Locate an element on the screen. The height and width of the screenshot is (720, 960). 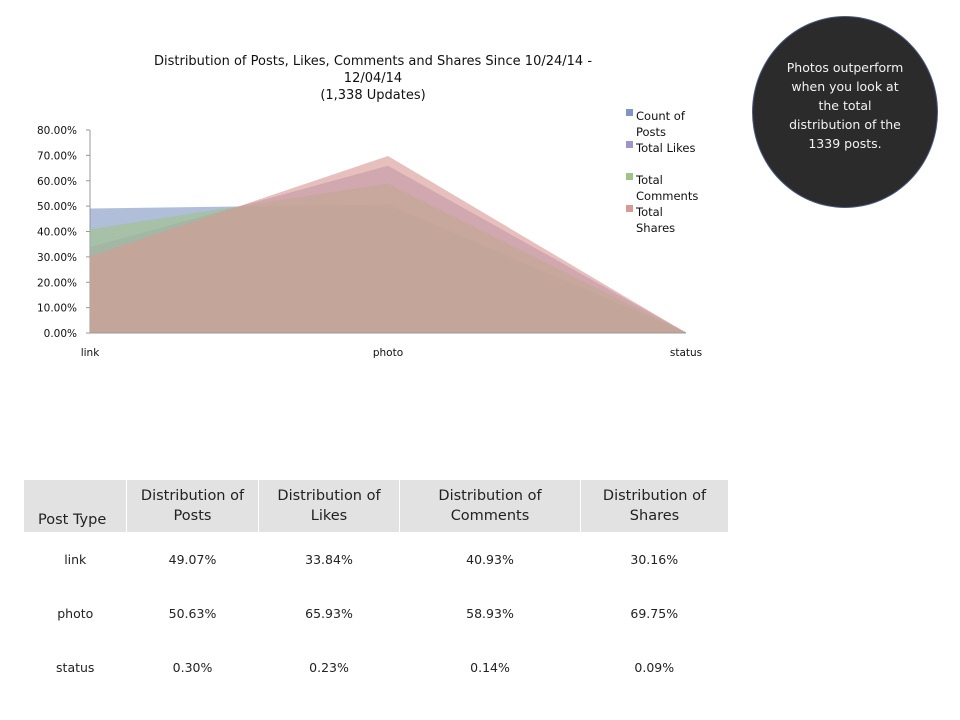
x-tick-label: status is located at coordinates (686, 353).